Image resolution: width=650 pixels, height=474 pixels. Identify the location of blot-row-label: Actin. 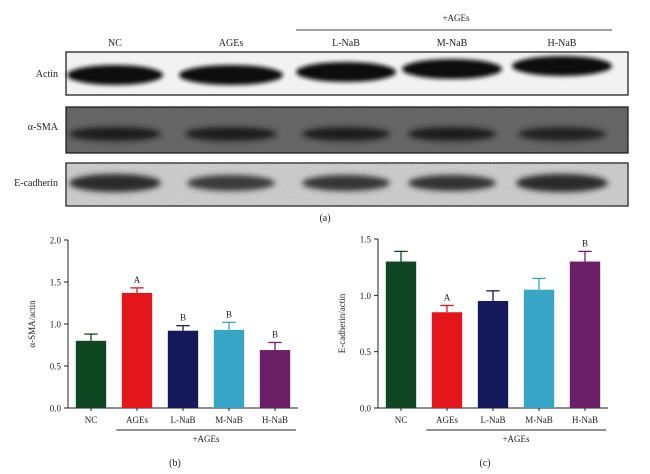
(47, 74).